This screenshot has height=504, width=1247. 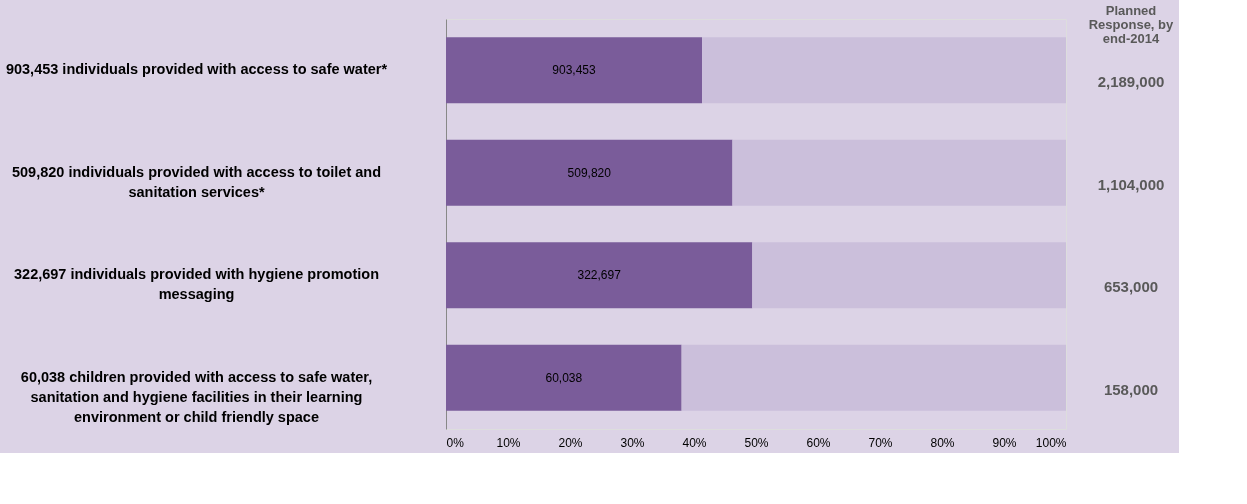 I want to click on annotation: 509,820, so click(x=589, y=172).